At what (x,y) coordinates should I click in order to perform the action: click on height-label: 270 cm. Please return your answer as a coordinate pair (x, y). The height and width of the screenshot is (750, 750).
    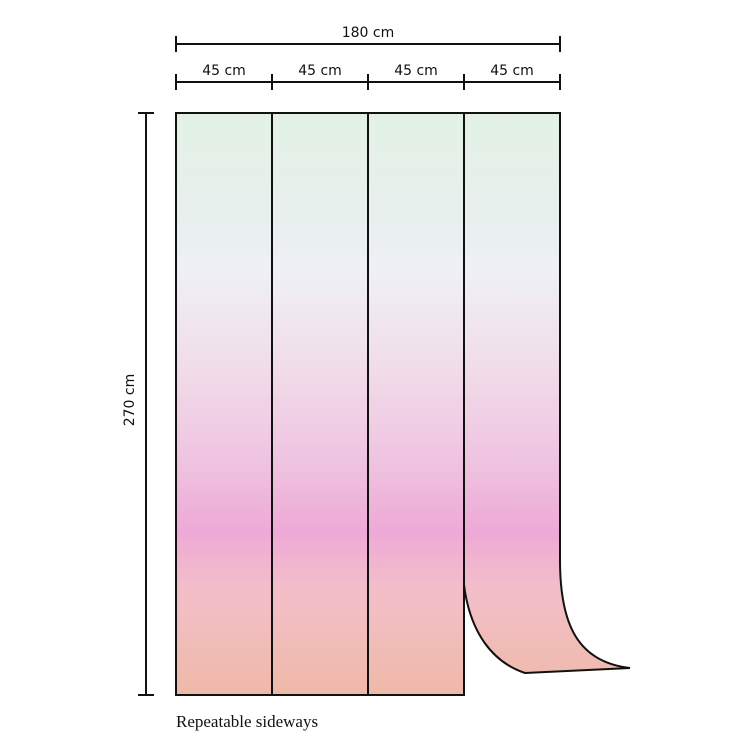
    Looking at the image, I should click on (130, 400).